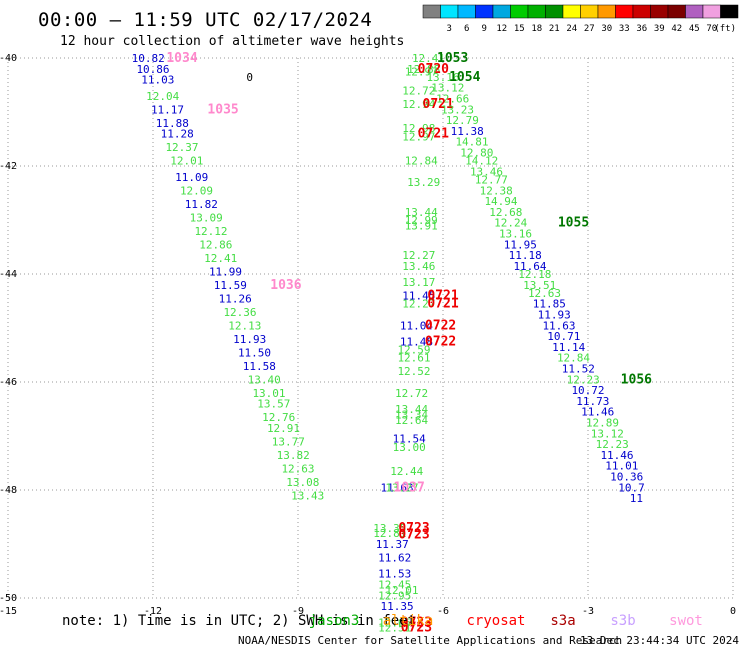 The image size is (740, 650). I want to click on wave-height-value: 11.35, so click(397, 606).